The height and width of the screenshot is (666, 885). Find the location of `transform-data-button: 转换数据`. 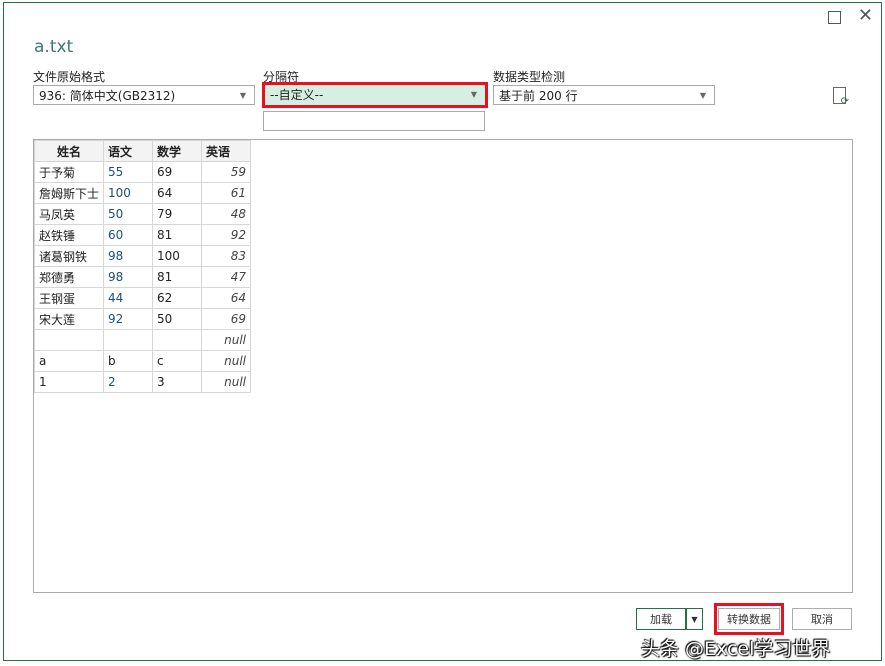

transform-data-button: 转换数据 is located at coordinates (749, 619).